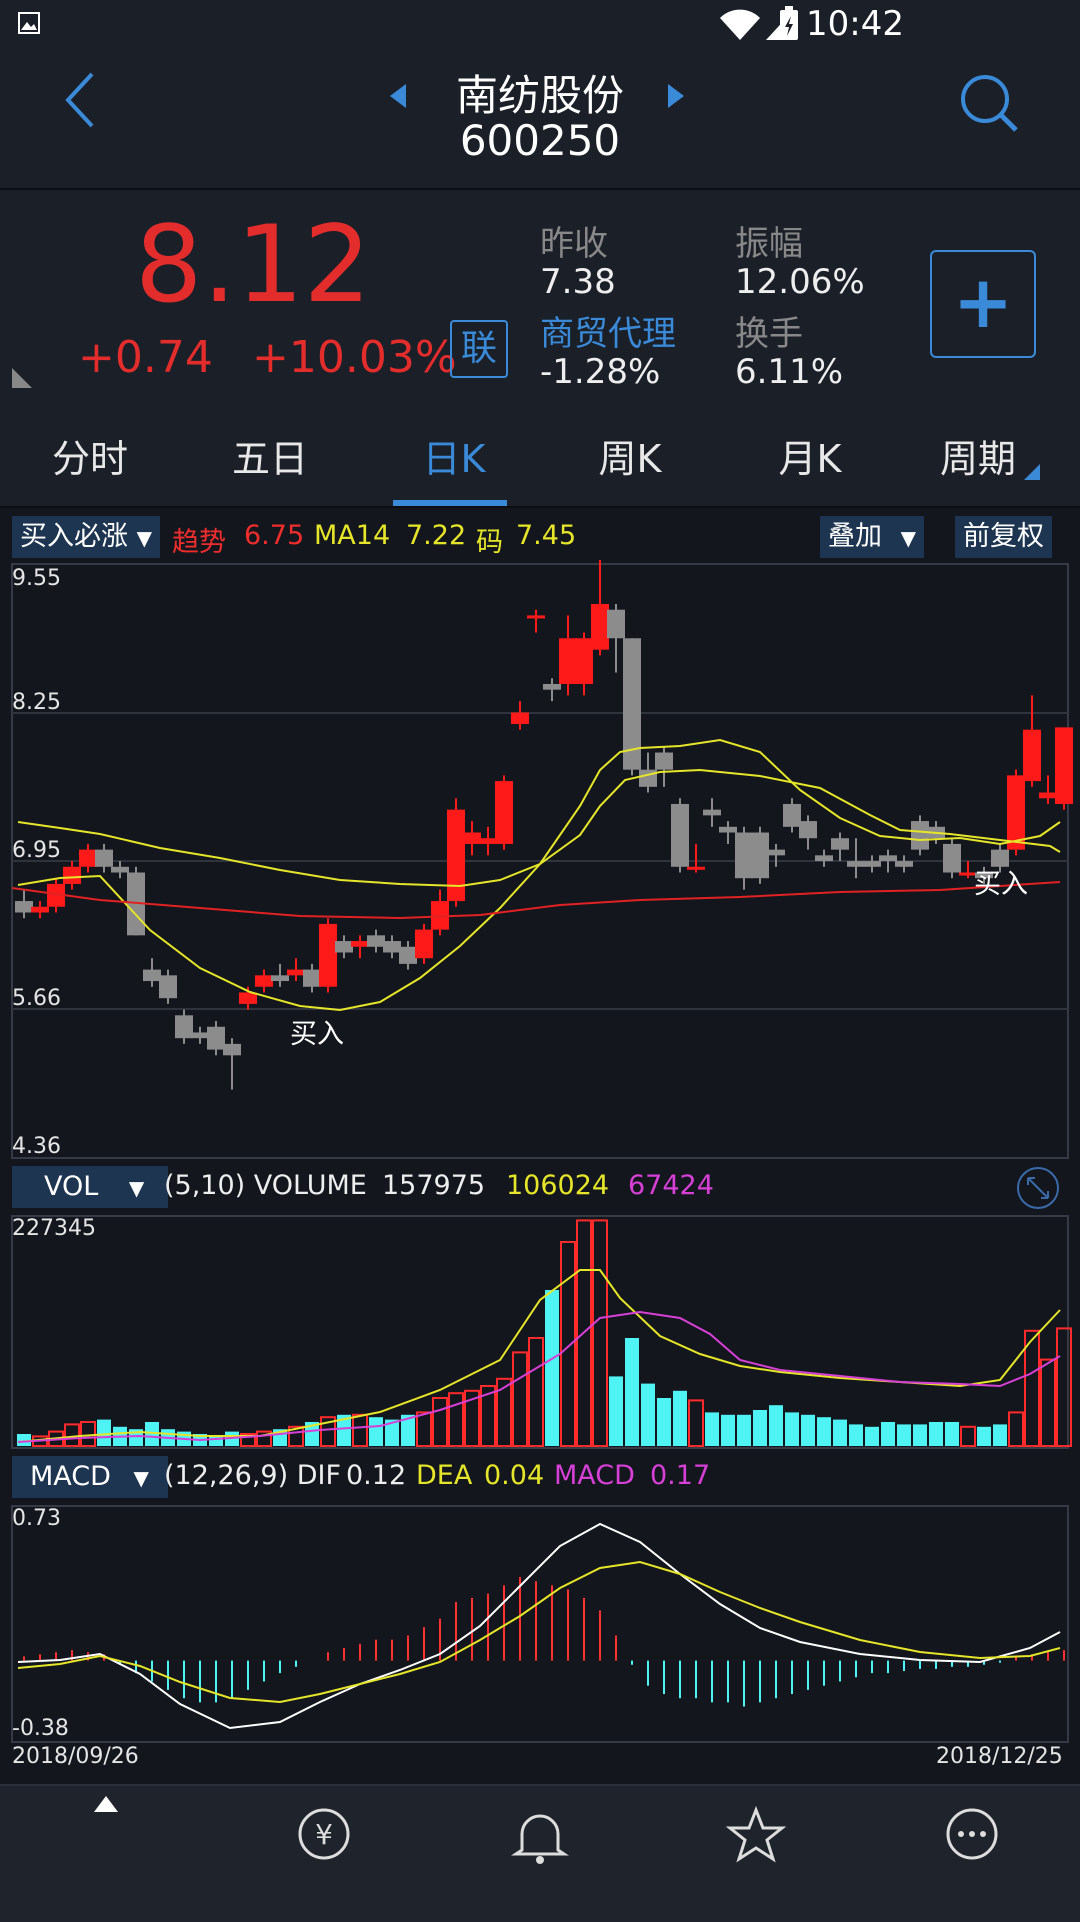  Describe the element at coordinates (36, 702) in the screenshot. I see `kline-y-tick: 8.25` at that location.